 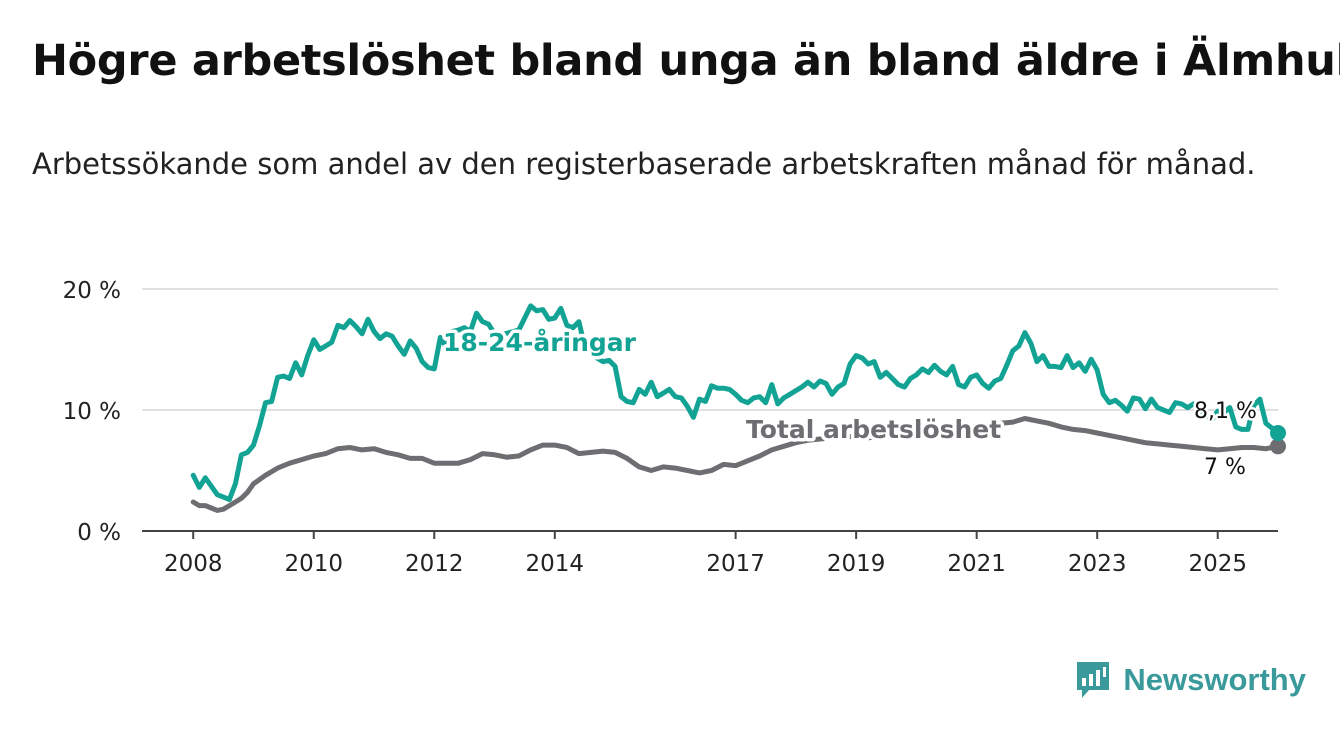 I want to click on series-label-total: Total arbetslöshet, so click(x=873, y=429).